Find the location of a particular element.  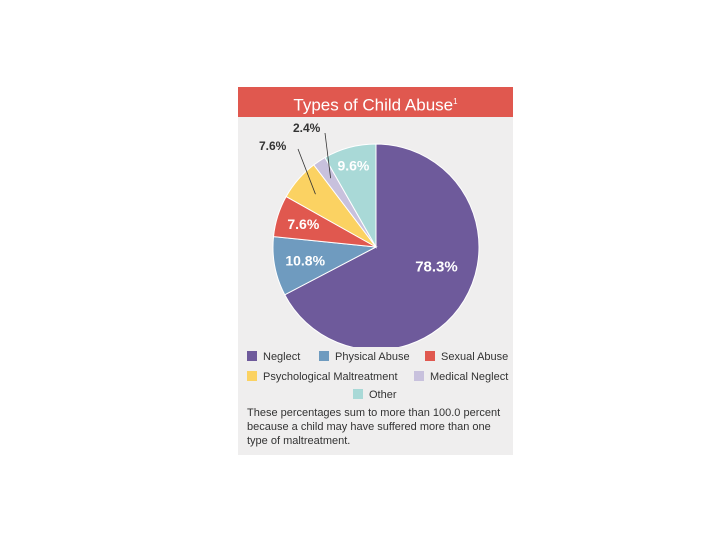

legend-item-medical-neglect: Medical Neglect is located at coordinates (461, 377).